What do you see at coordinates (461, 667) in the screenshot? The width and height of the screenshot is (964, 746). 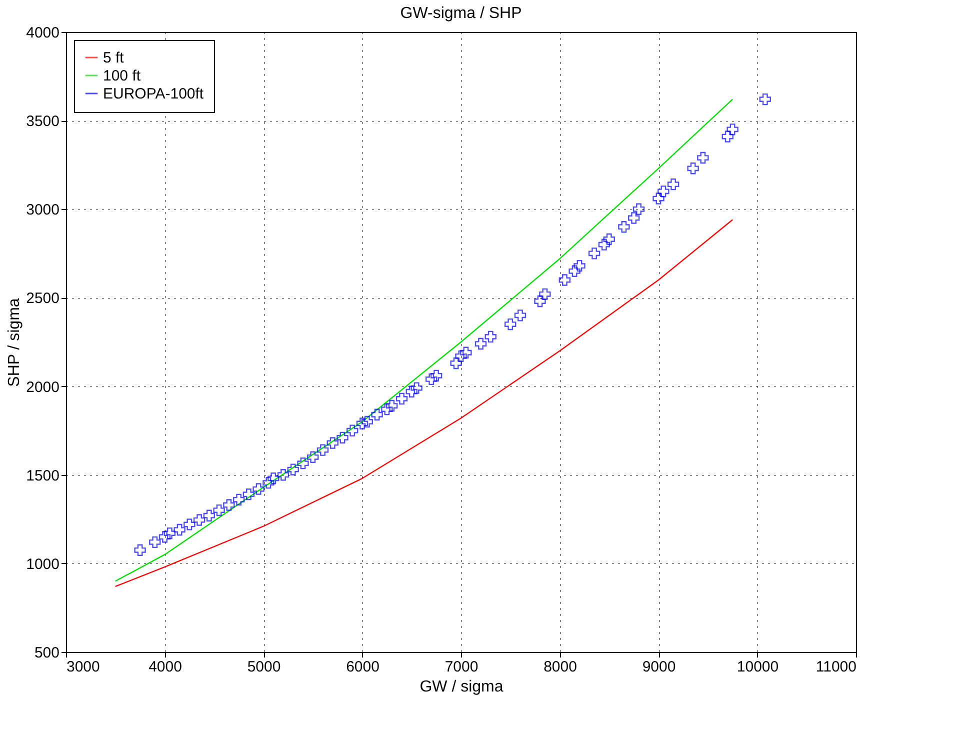 I see `x-tick-label: 7000` at bounding box center [461, 667].